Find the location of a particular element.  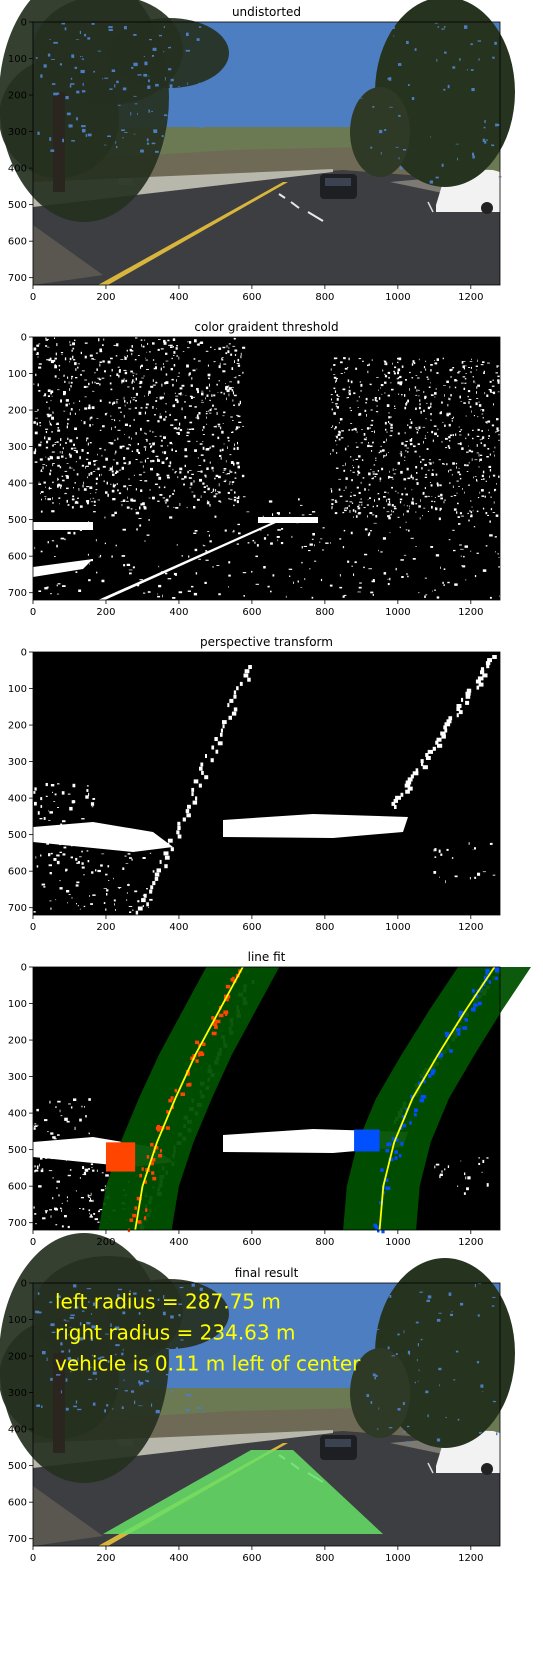

y-tick-label: 600 is located at coordinates (17, 242).